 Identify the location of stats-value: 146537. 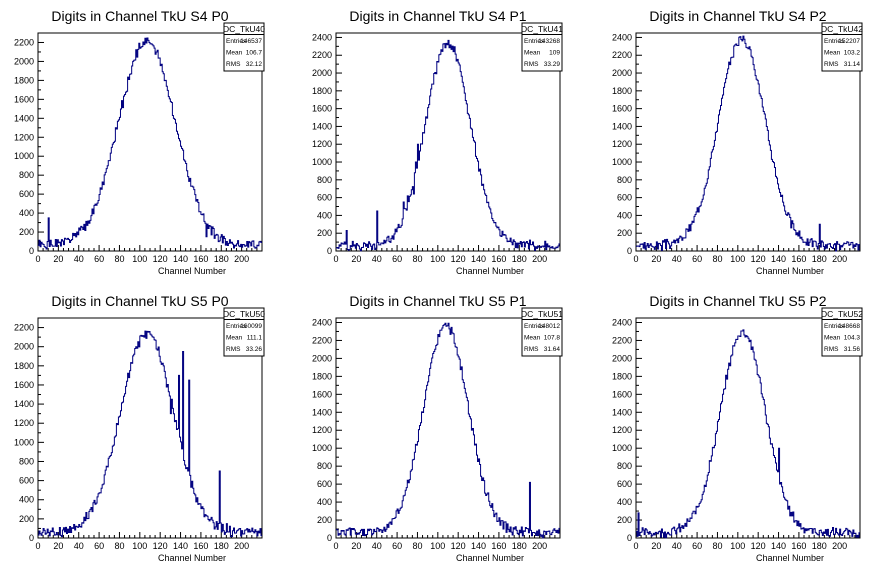
(251, 41).